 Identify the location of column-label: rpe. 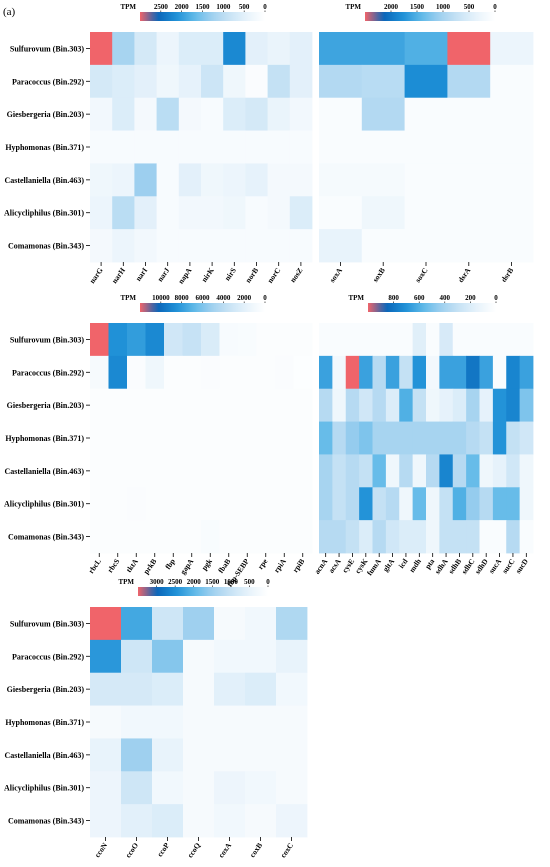
(263, 563).